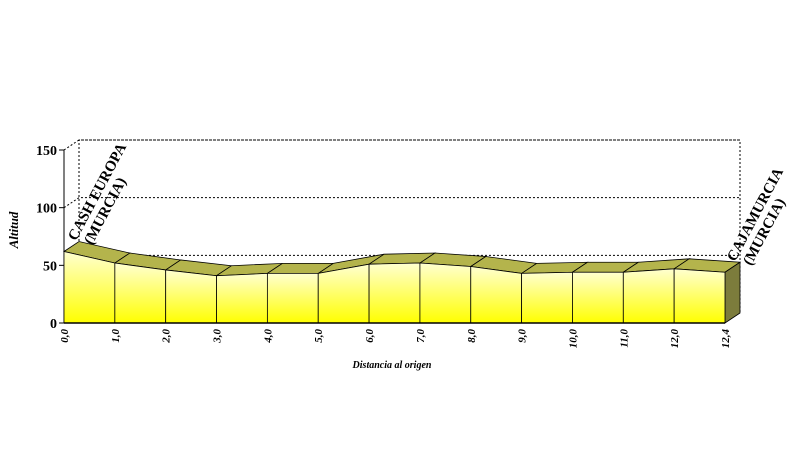  What do you see at coordinates (573, 339) in the screenshot?
I see `x-tick-label: 10,0` at bounding box center [573, 339].